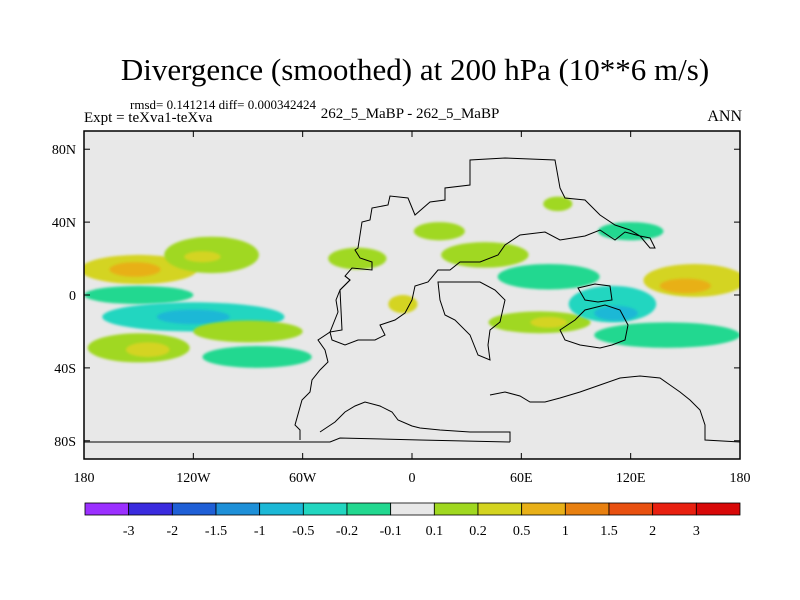  I want to click on y-tick-label: 40N, so click(64, 223).